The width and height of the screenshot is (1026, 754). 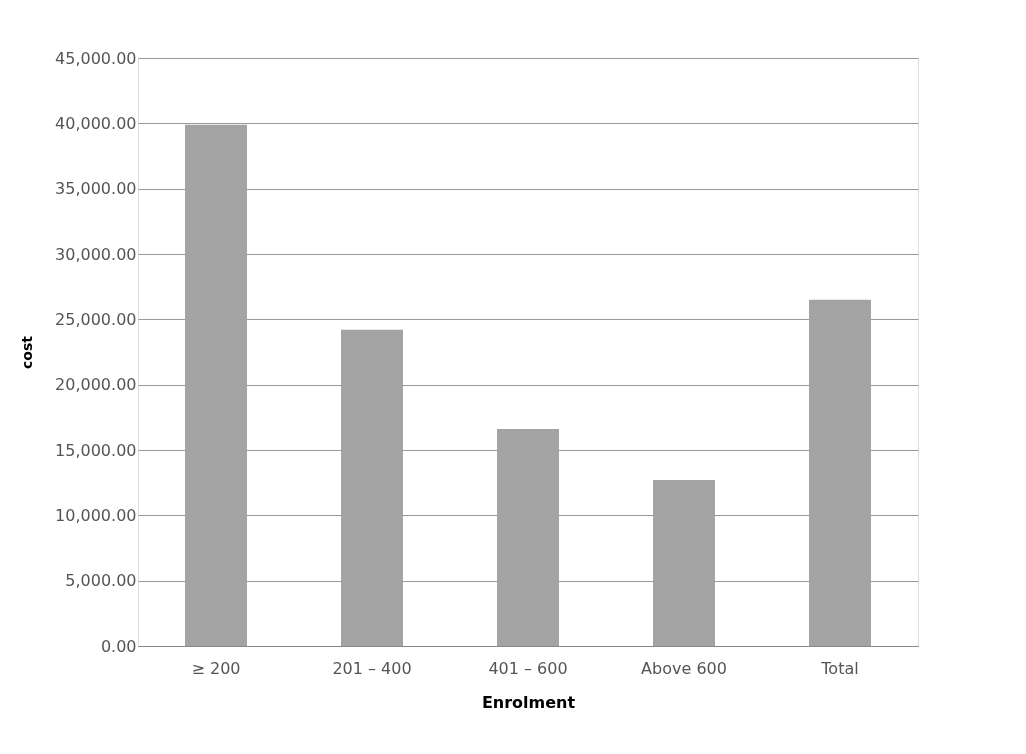 I want to click on x-tick-label: ≥ 200, so click(x=216, y=668).